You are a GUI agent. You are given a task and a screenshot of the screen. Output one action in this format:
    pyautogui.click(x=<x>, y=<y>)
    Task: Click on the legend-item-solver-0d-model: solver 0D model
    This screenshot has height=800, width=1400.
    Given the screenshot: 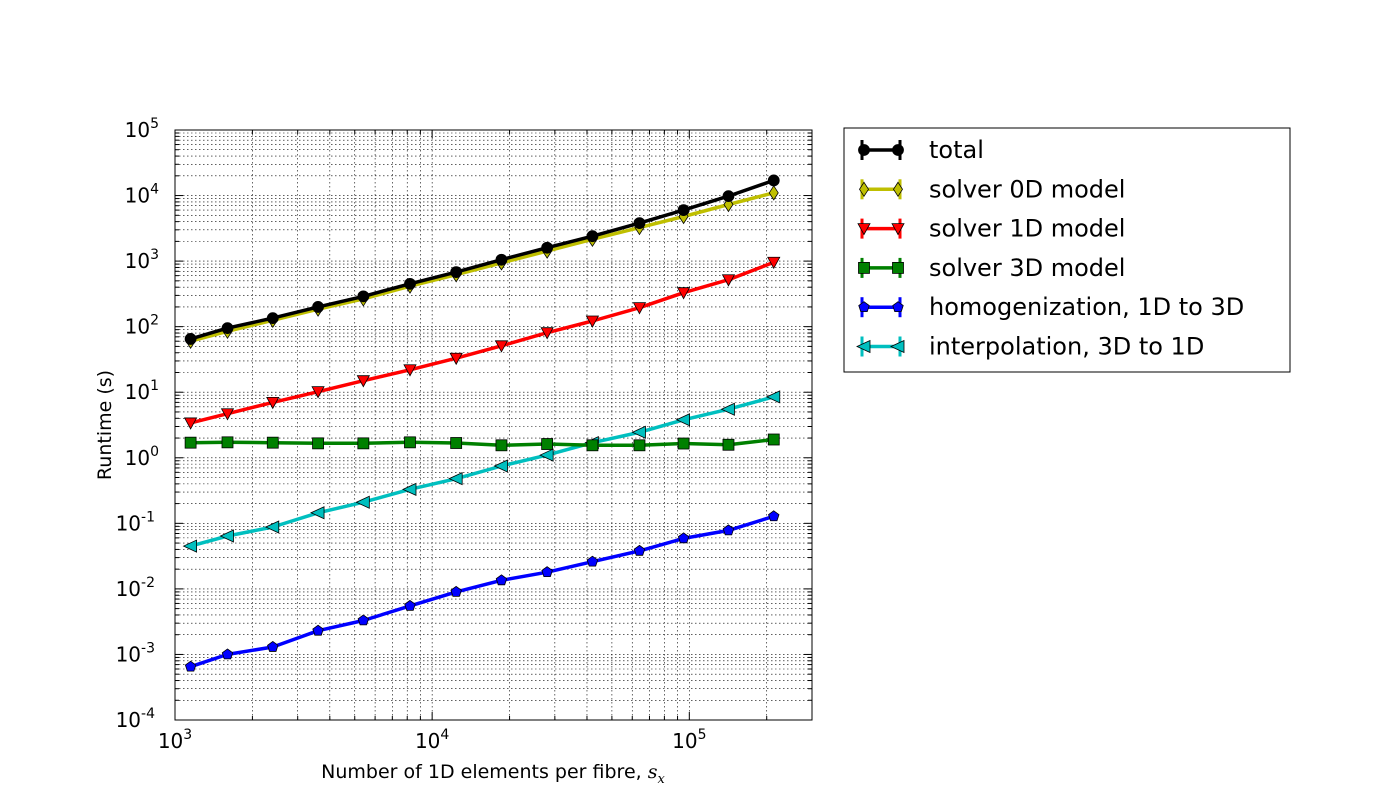 What is the action you would take?
    pyautogui.click(x=992, y=189)
    